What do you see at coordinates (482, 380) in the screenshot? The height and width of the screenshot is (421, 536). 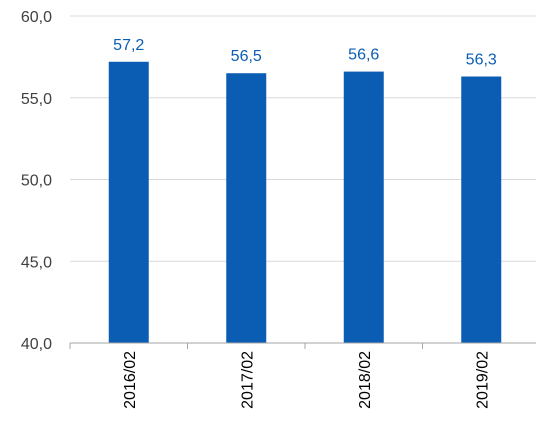 I see `x-tick-label: 2019/02` at bounding box center [482, 380].